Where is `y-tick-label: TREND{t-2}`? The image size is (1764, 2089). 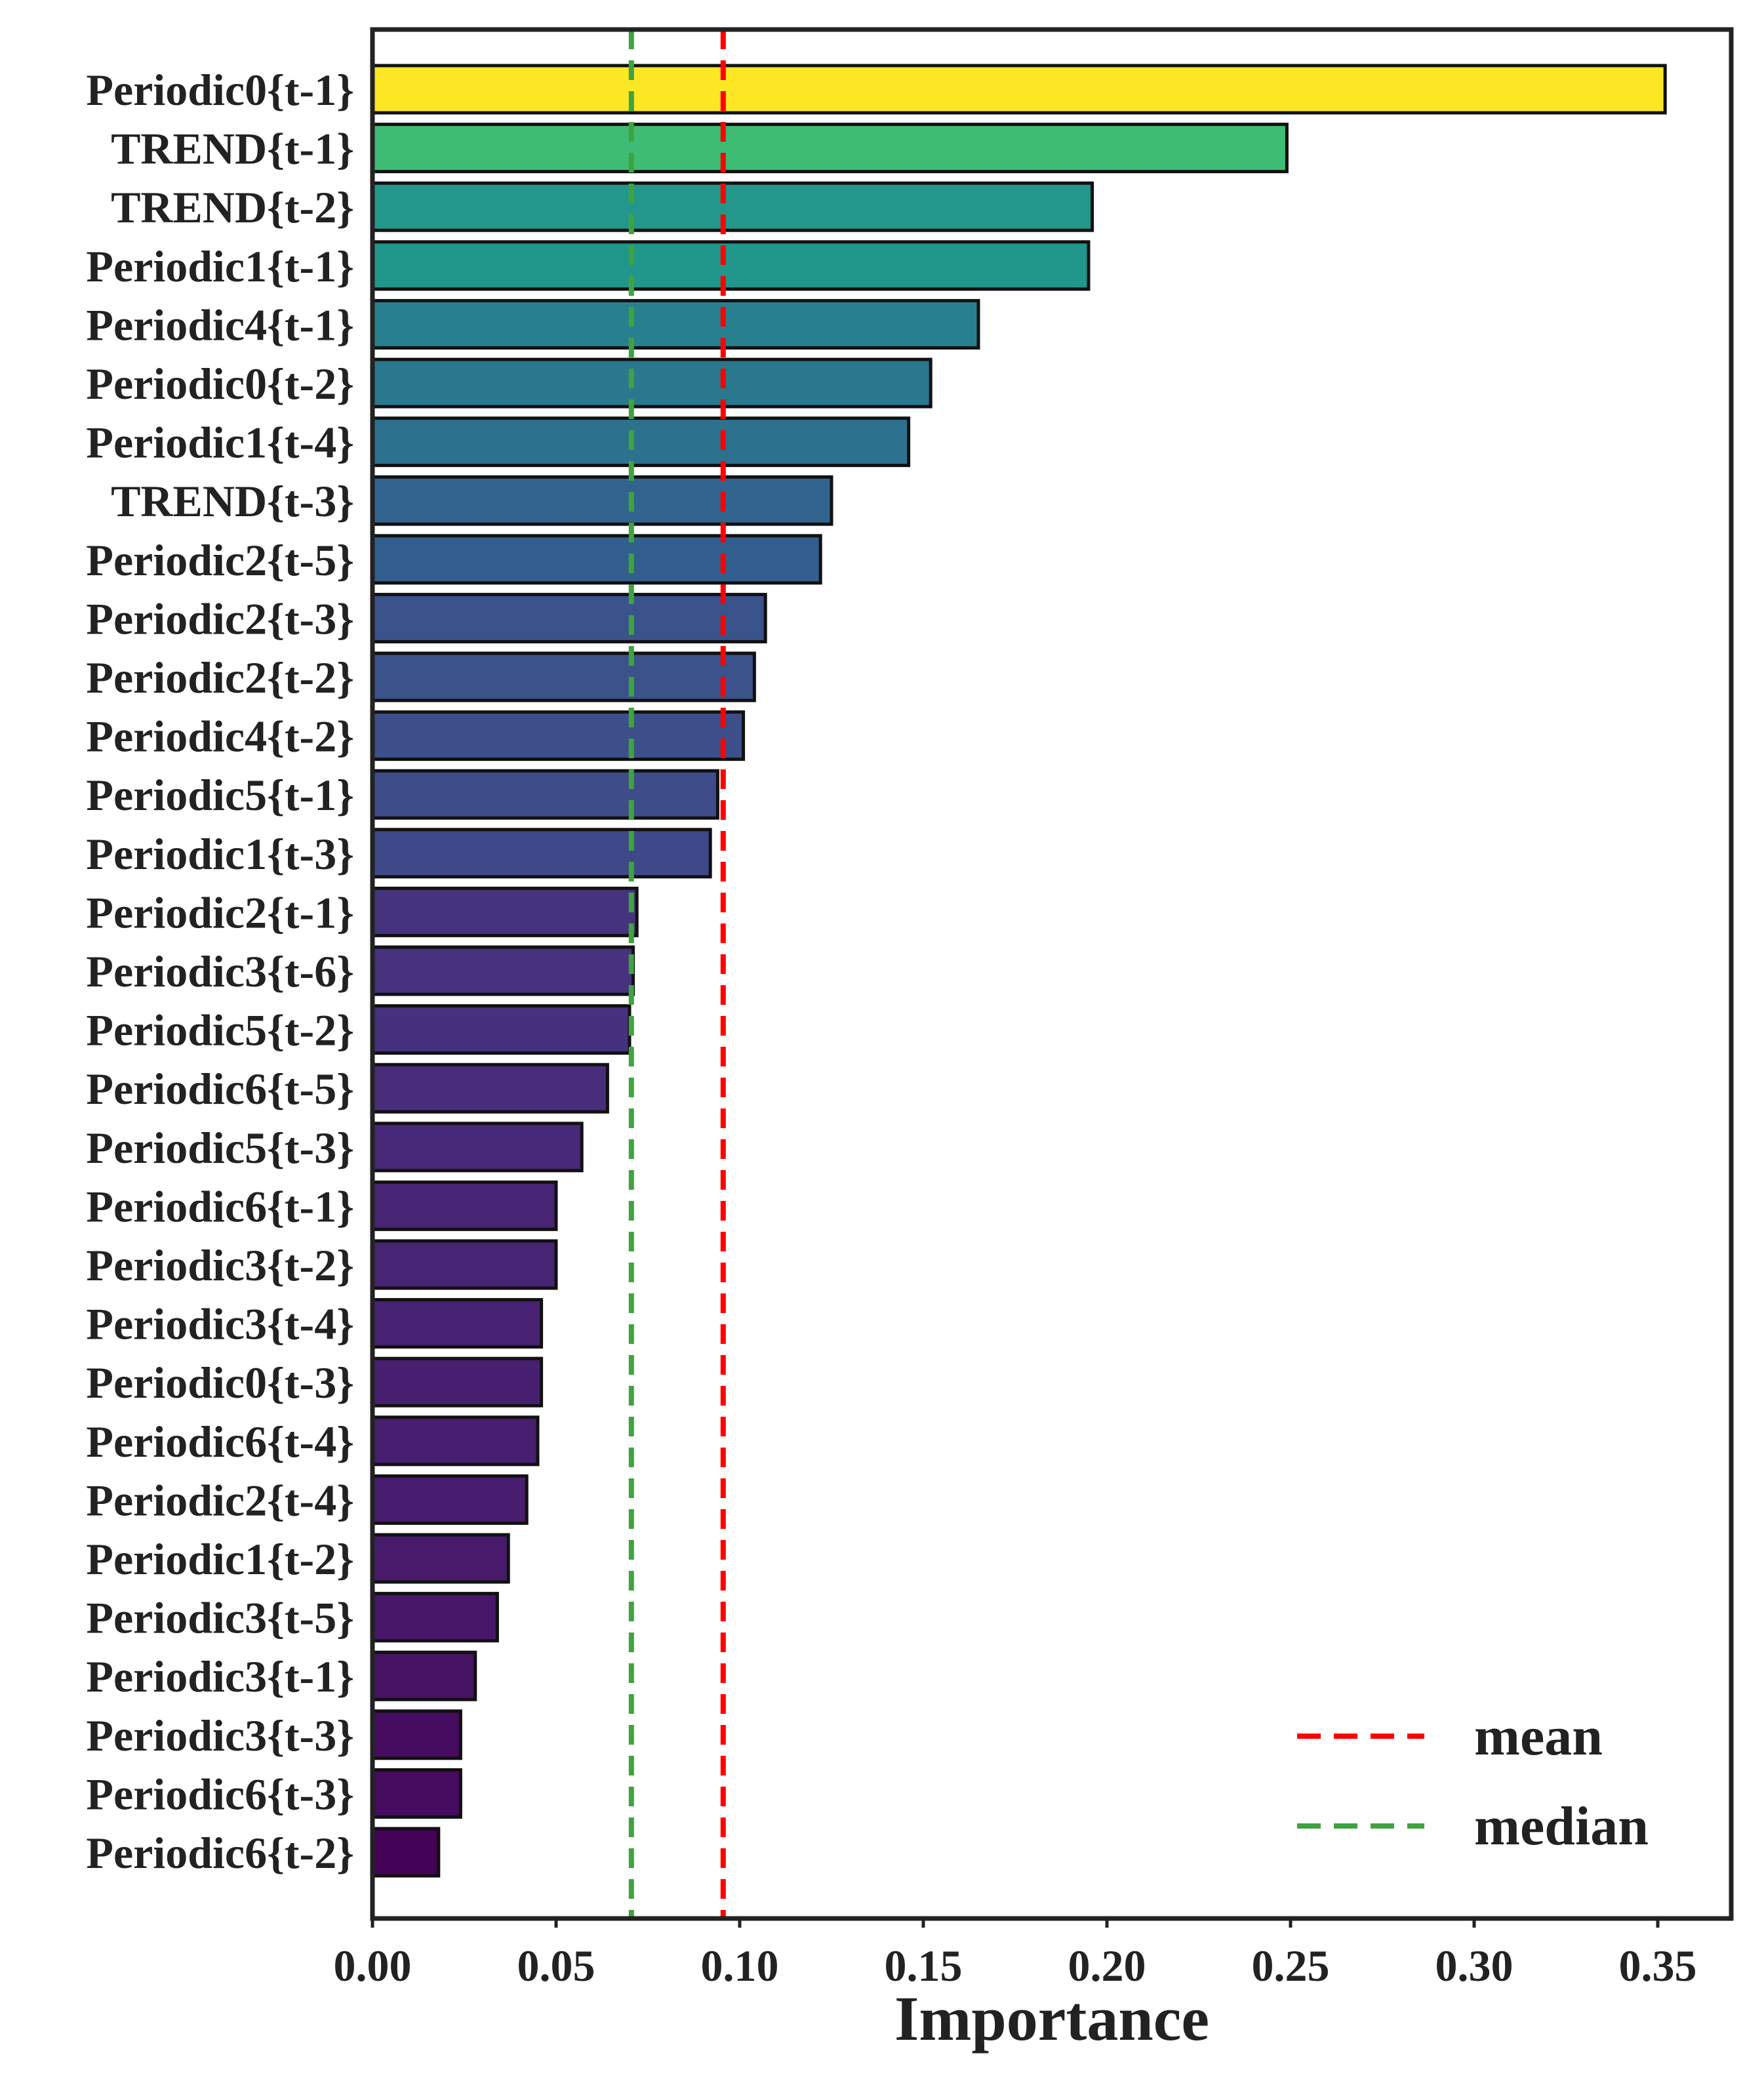
y-tick-label: TREND{t-2} is located at coordinates (233, 207).